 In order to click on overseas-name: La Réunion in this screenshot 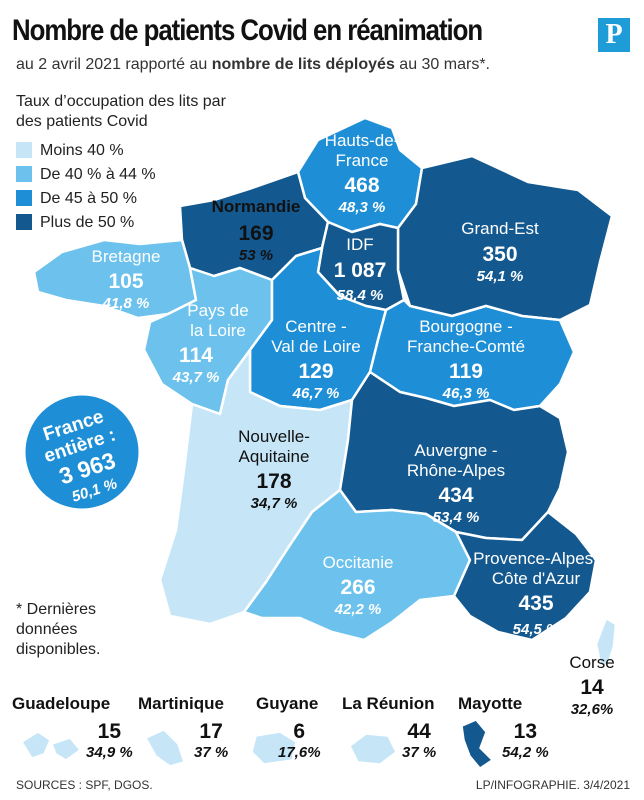, I will do `click(388, 703)`.